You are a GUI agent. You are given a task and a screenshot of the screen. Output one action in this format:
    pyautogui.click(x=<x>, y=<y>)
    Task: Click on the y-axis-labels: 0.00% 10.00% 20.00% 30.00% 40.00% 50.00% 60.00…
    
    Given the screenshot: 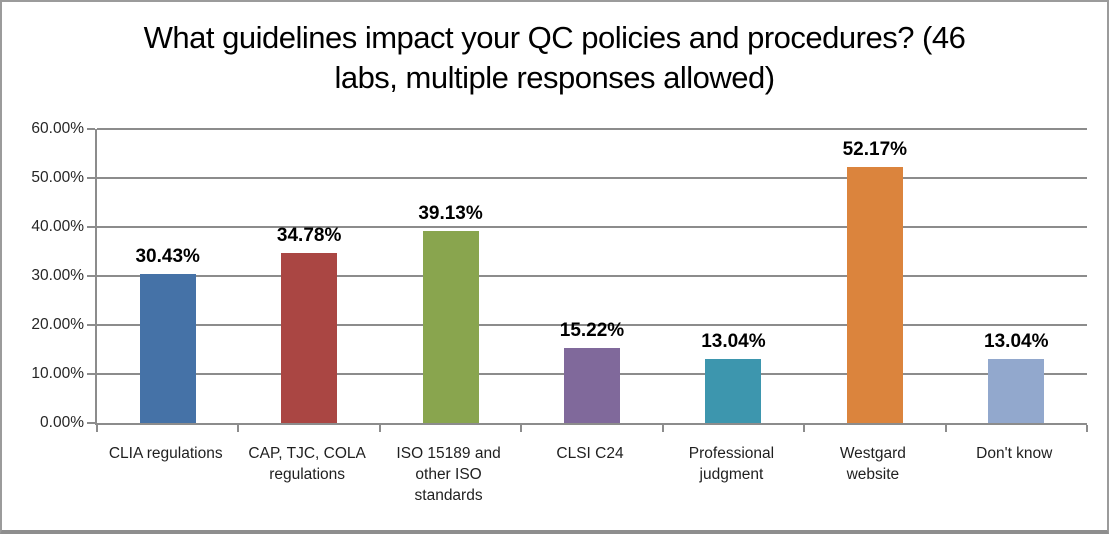 What is the action you would take?
    pyautogui.click(x=47, y=266)
    